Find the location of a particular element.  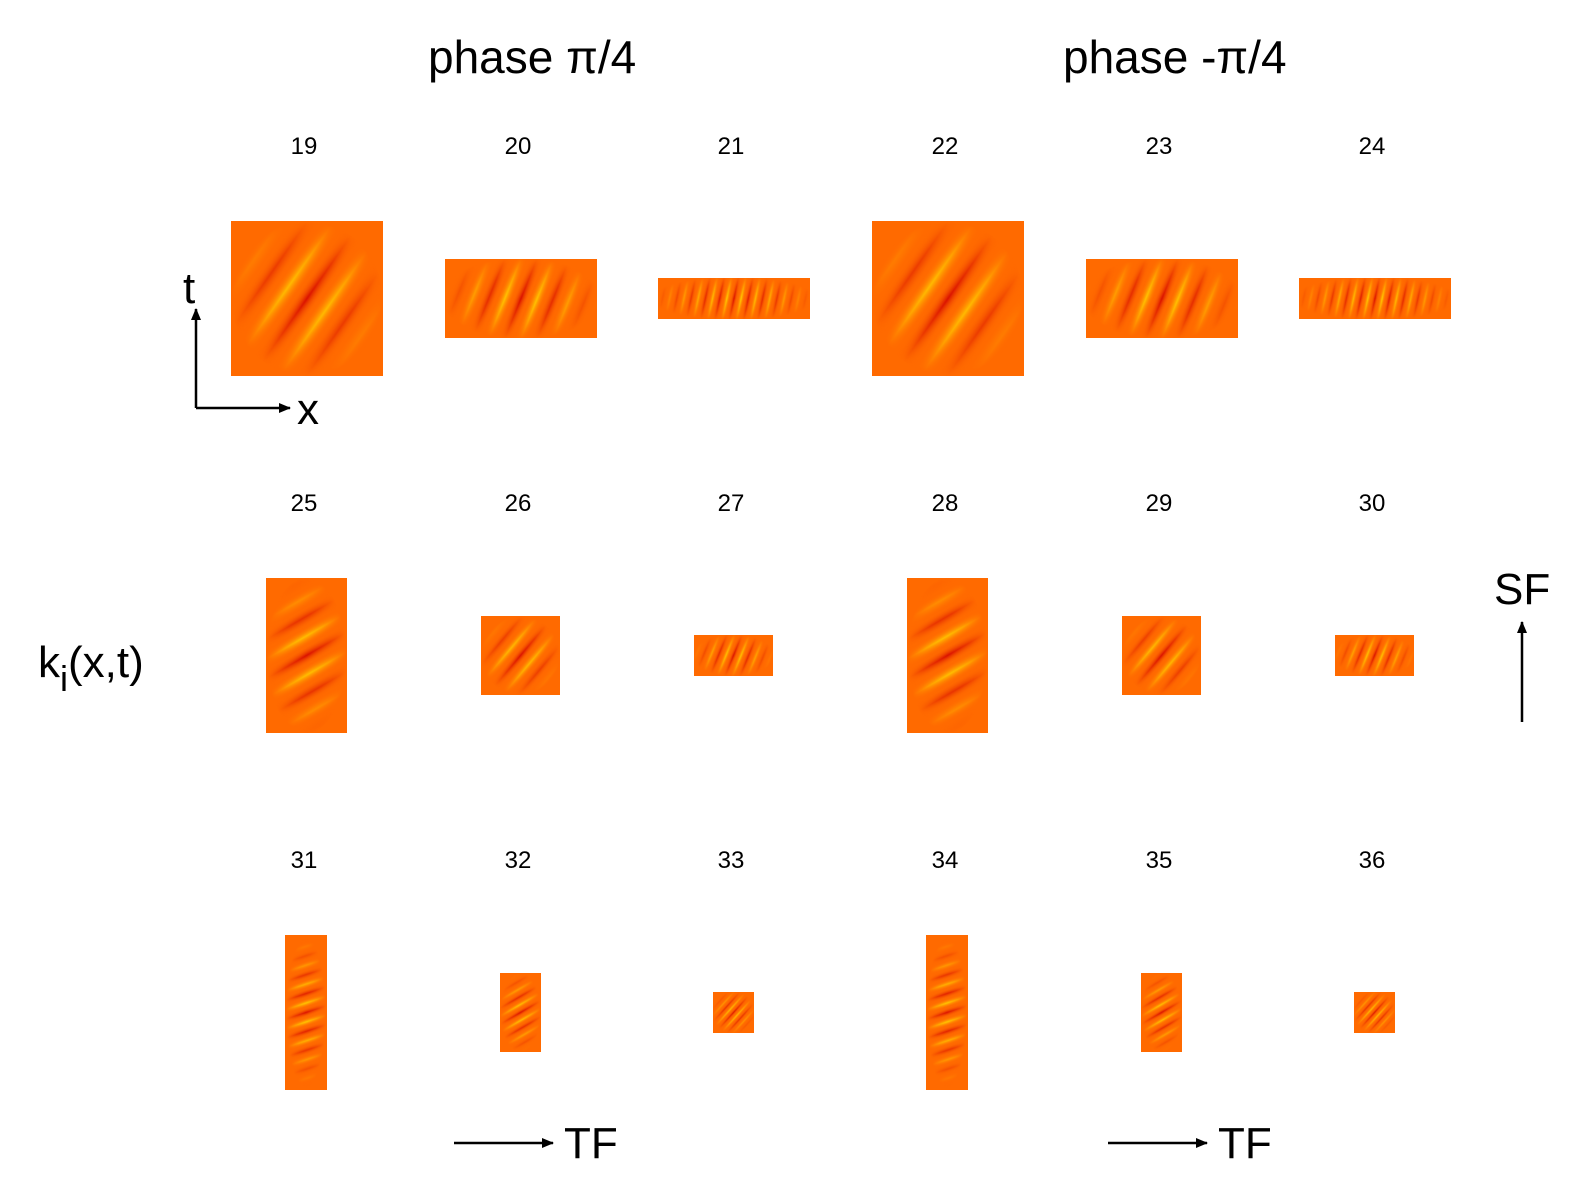

panel-number-26: 26 is located at coordinates (518, 503).